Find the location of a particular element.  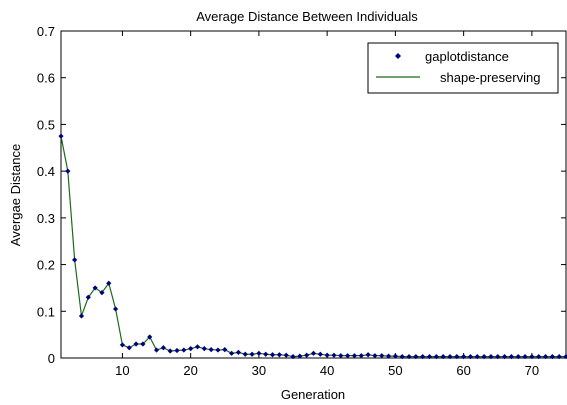

legend-box is located at coordinates (463, 68).